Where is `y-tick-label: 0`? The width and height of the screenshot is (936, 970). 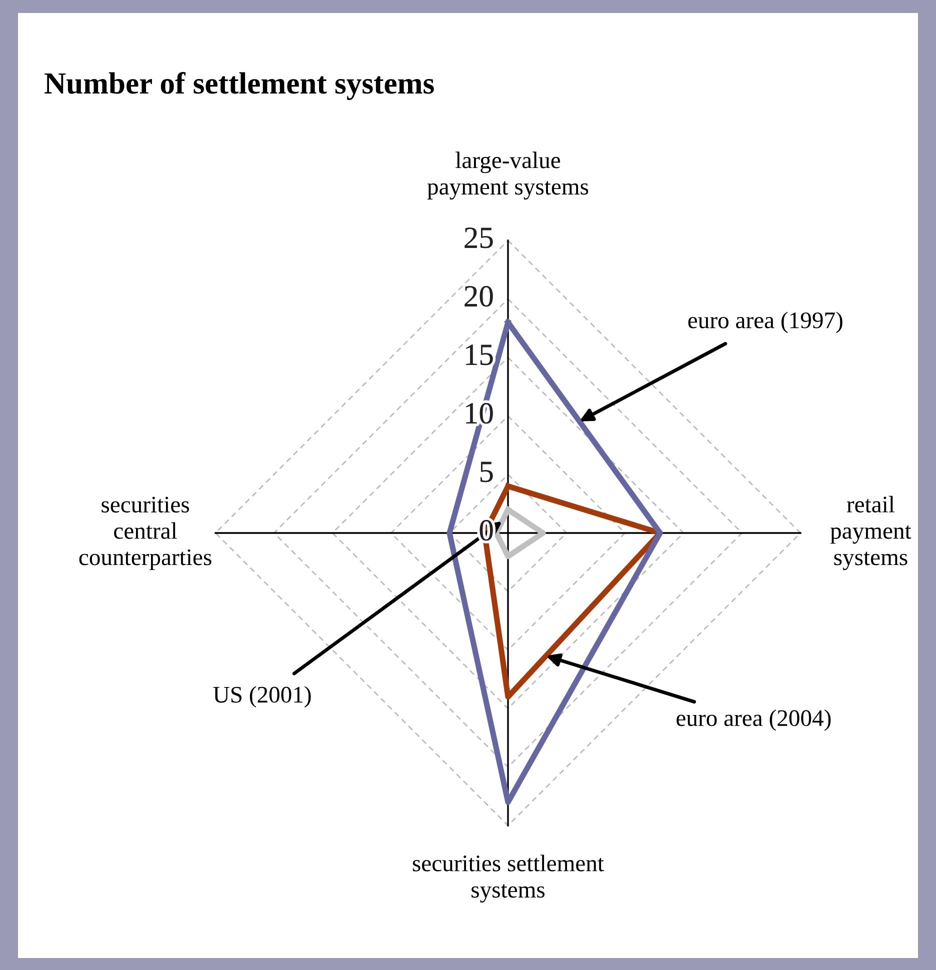
y-tick-label: 0 is located at coordinates (486, 530).